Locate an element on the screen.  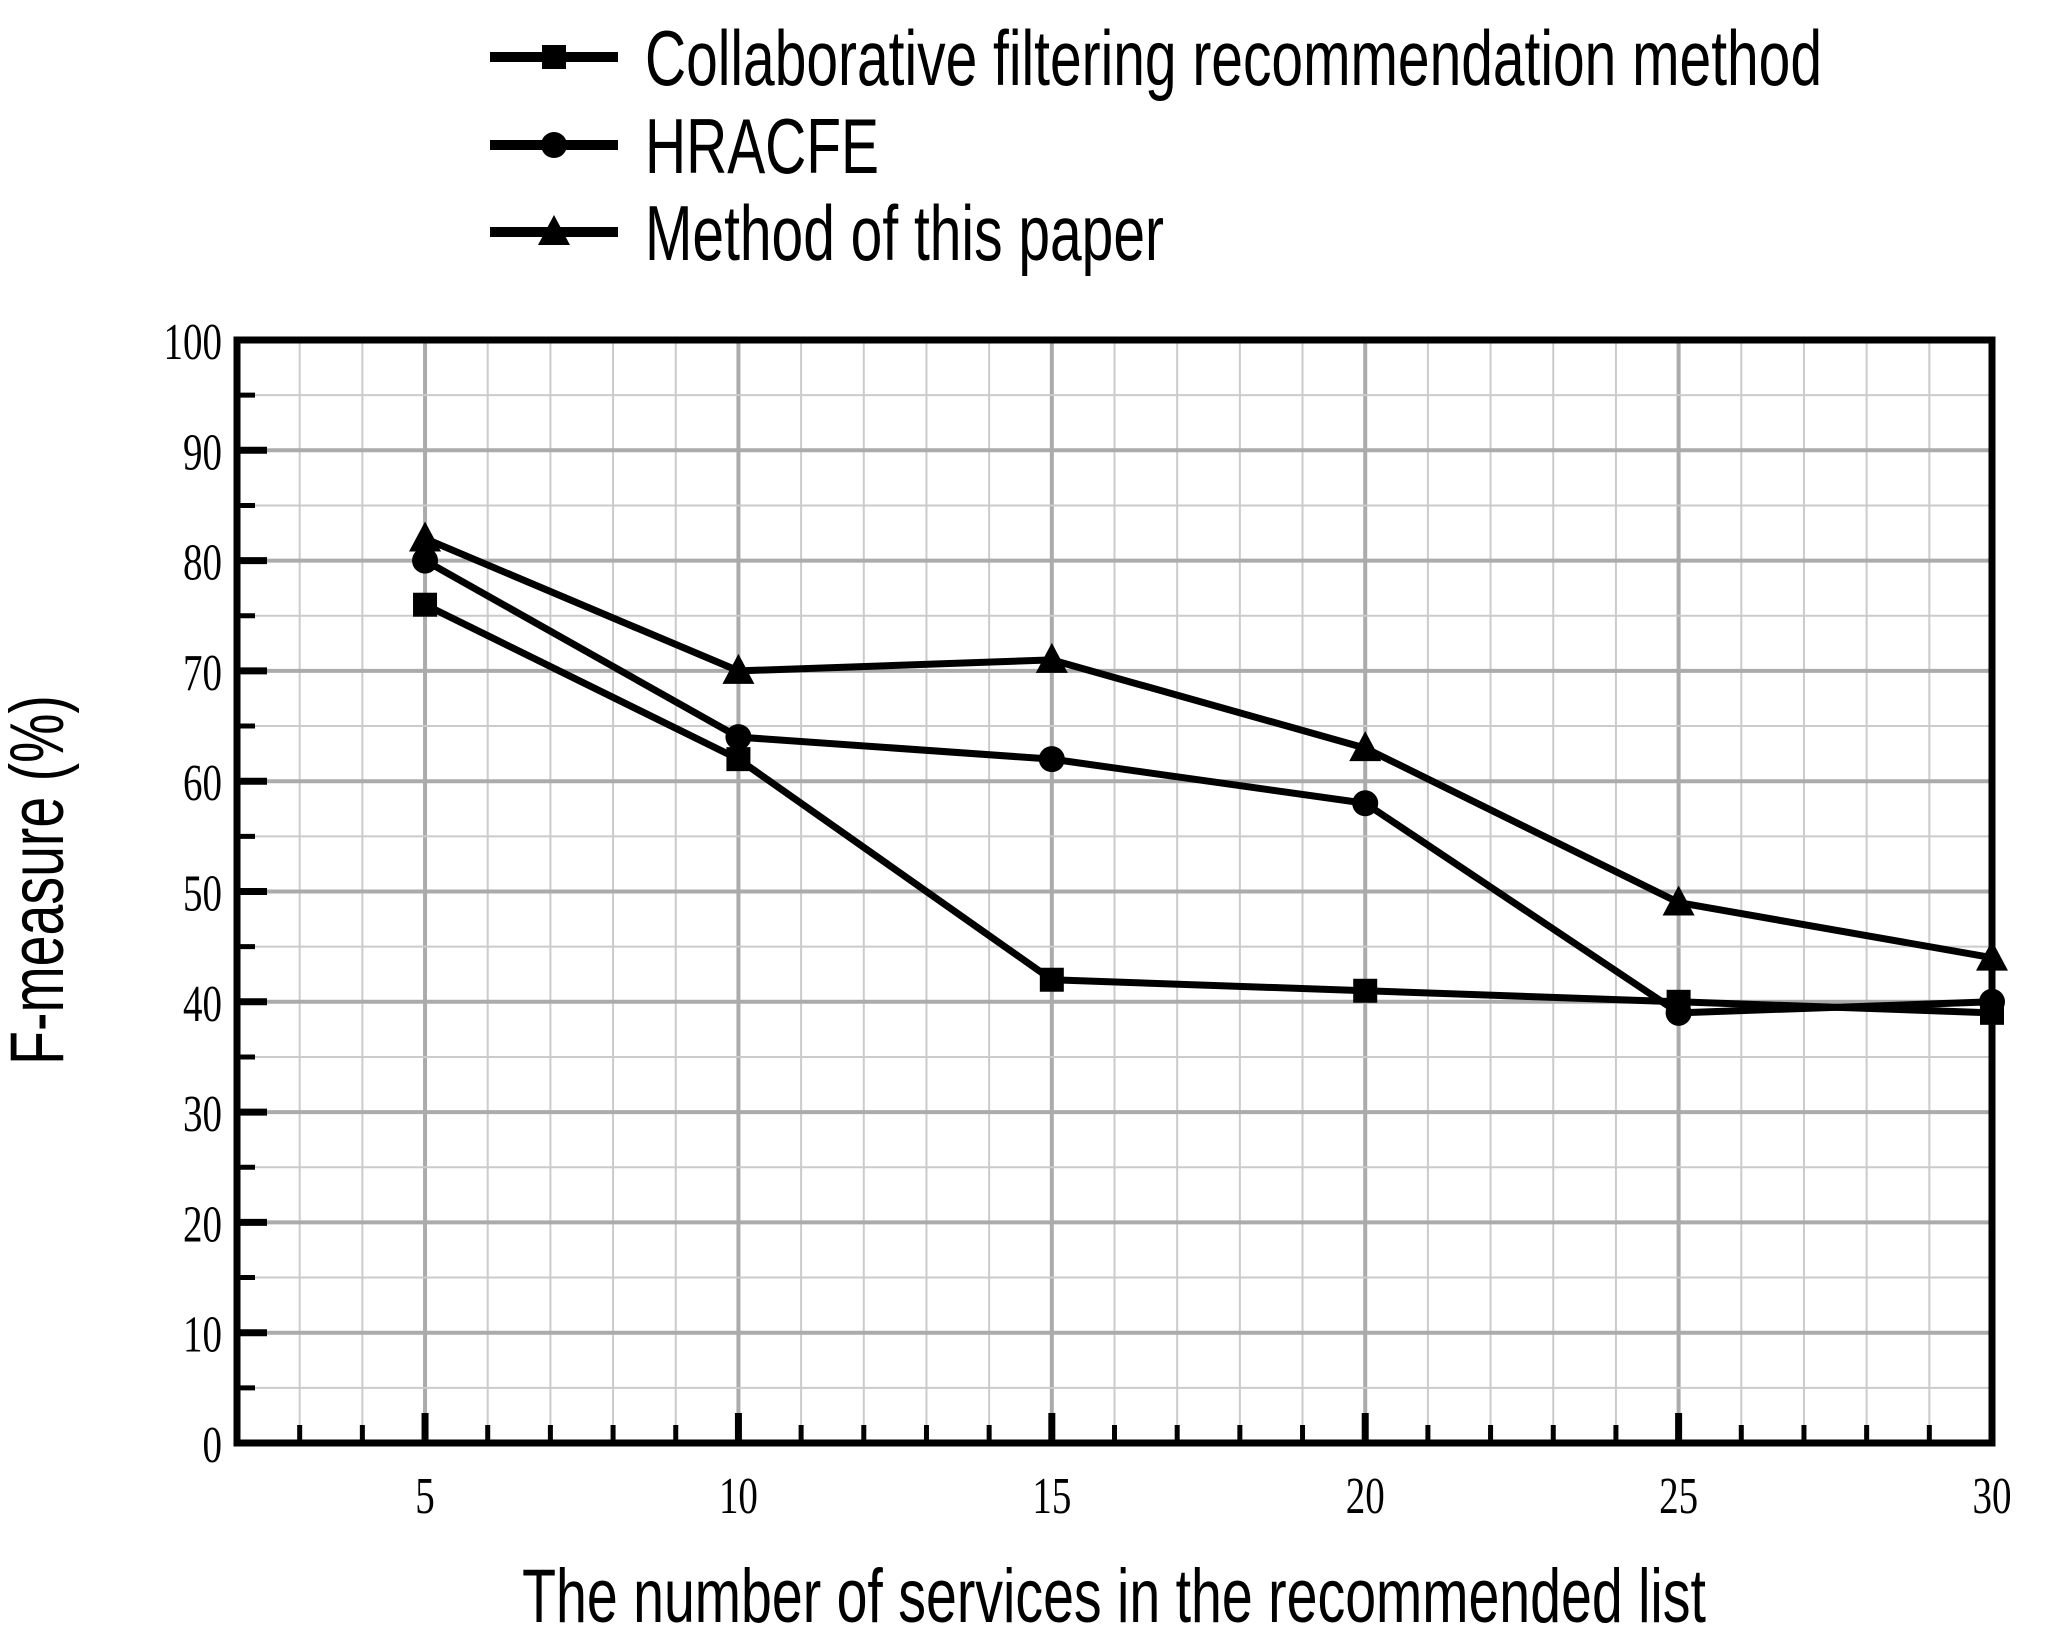
y-axis-title: F-measure (%) is located at coordinates (40, 880).